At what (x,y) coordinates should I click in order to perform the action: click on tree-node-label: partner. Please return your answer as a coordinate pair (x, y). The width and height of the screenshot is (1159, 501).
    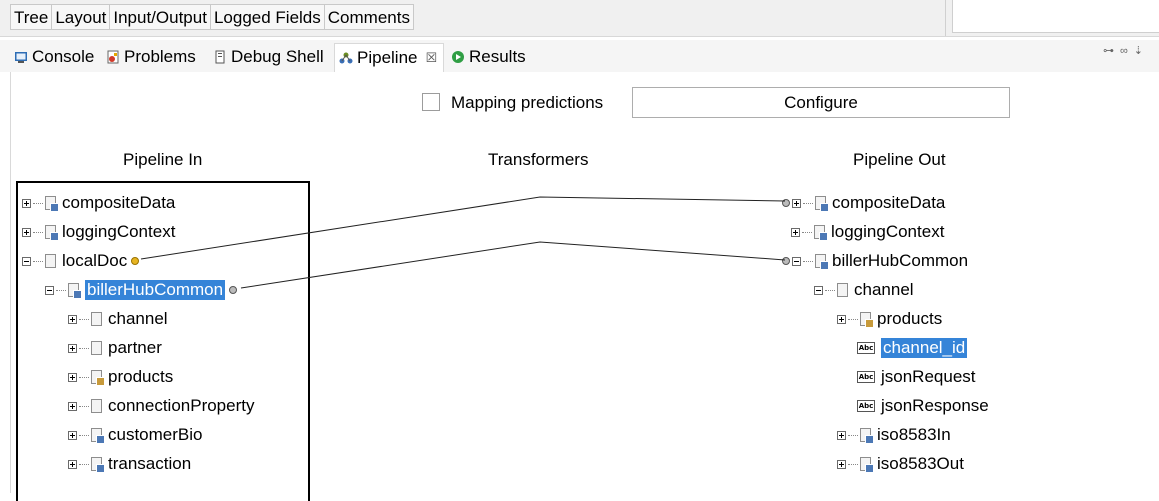
    Looking at the image, I should click on (135, 347).